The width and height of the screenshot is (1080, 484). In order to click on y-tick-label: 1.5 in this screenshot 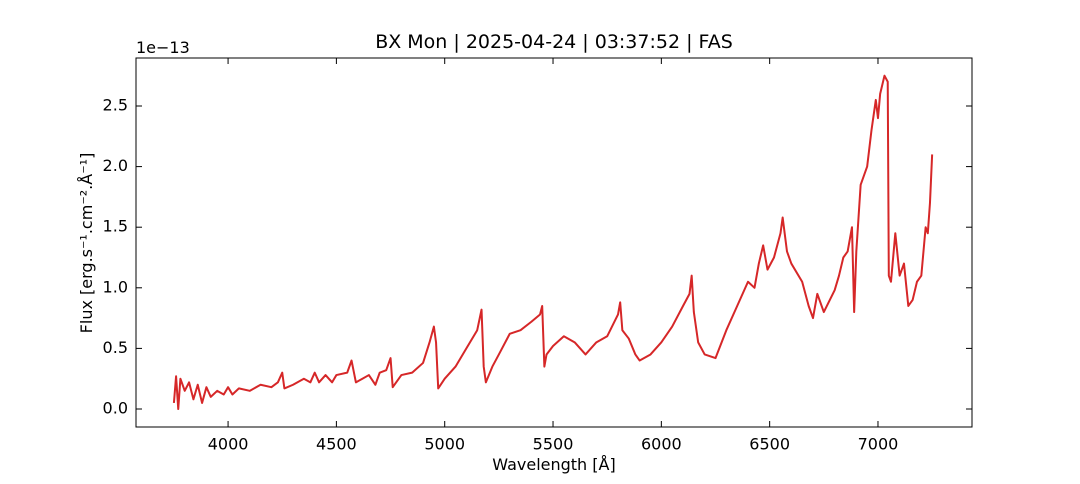, I will do `click(115, 226)`.